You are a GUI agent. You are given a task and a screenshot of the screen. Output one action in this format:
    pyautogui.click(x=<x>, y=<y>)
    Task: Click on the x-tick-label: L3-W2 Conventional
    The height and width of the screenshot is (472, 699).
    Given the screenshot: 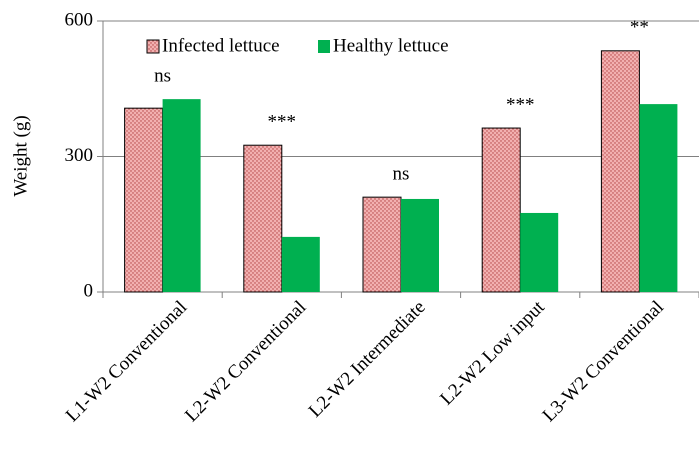 What is the action you would take?
    pyautogui.click(x=603, y=361)
    